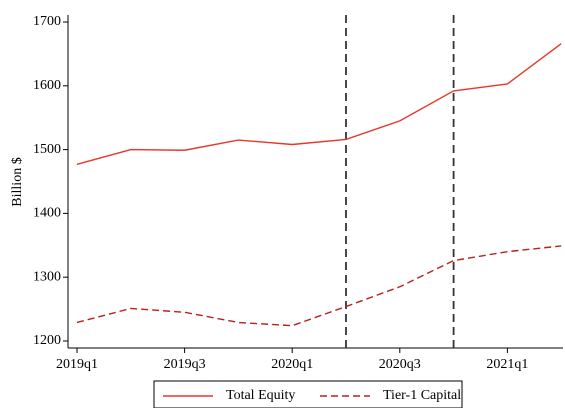 The width and height of the screenshot is (565, 408). What do you see at coordinates (47, 149) in the screenshot?
I see `y-tick-label: 1500` at bounding box center [47, 149].